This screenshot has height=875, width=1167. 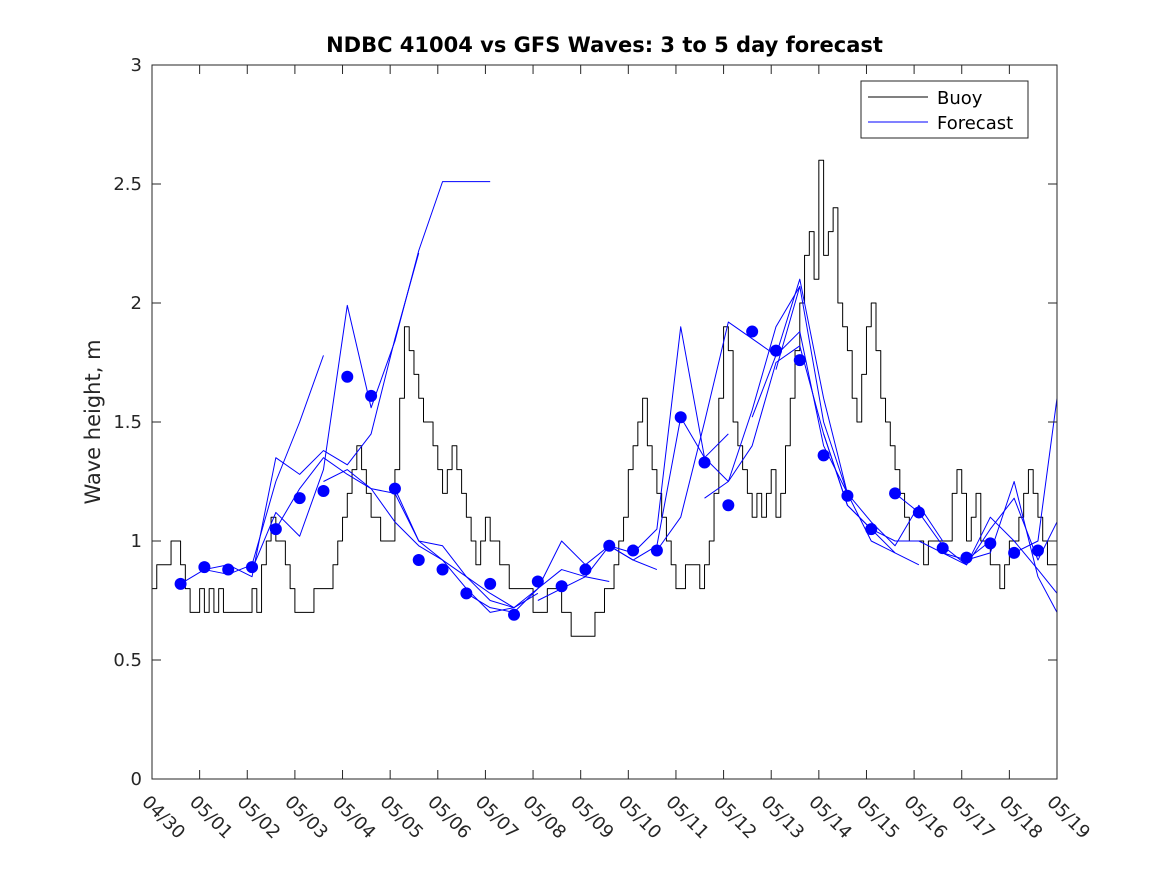 What do you see at coordinates (960, 98) in the screenshot?
I see `legend-label-buoy: Buoy` at bounding box center [960, 98].